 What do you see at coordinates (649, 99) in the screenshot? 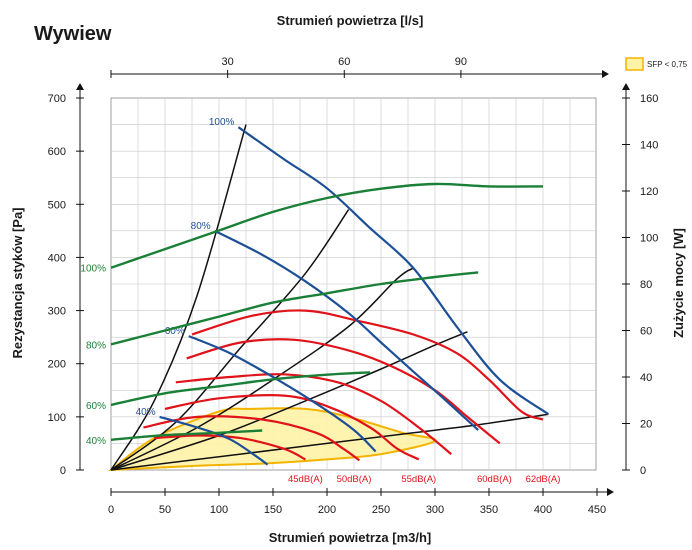
I see `y2-tick-label: 160` at bounding box center [649, 99].